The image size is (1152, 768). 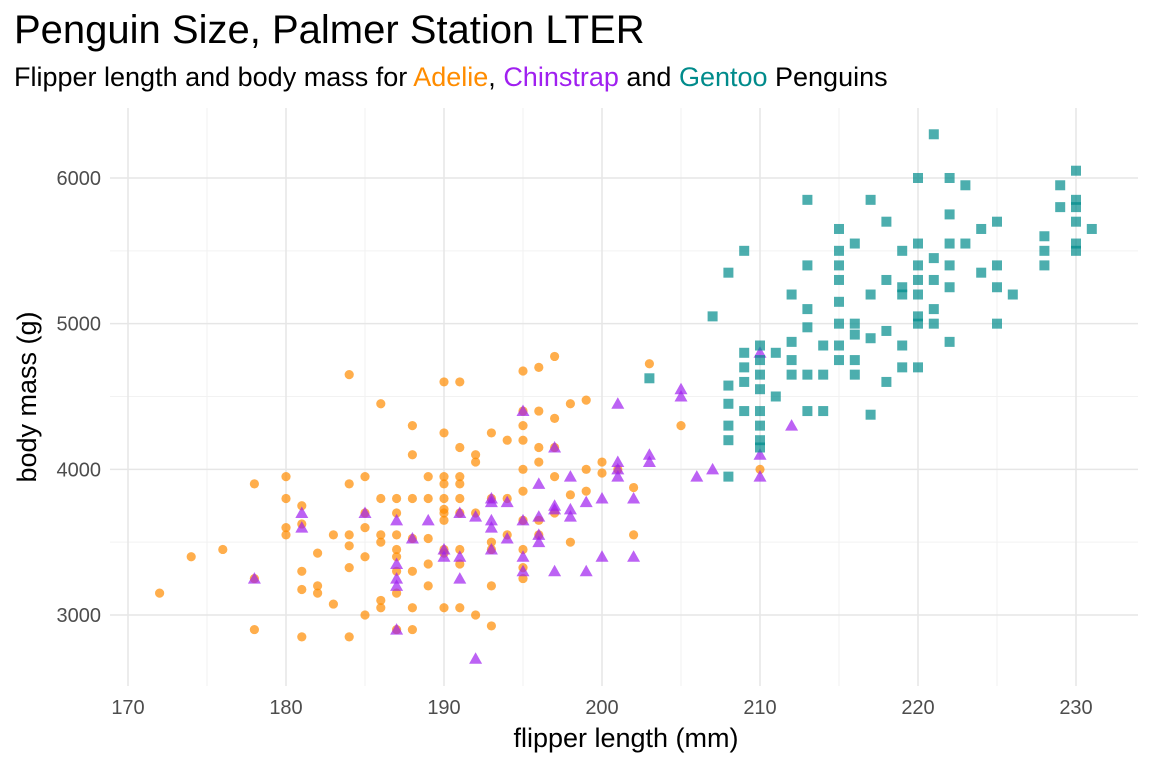 What do you see at coordinates (127, 708) in the screenshot?
I see `x-tick-label: 170` at bounding box center [127, 708].